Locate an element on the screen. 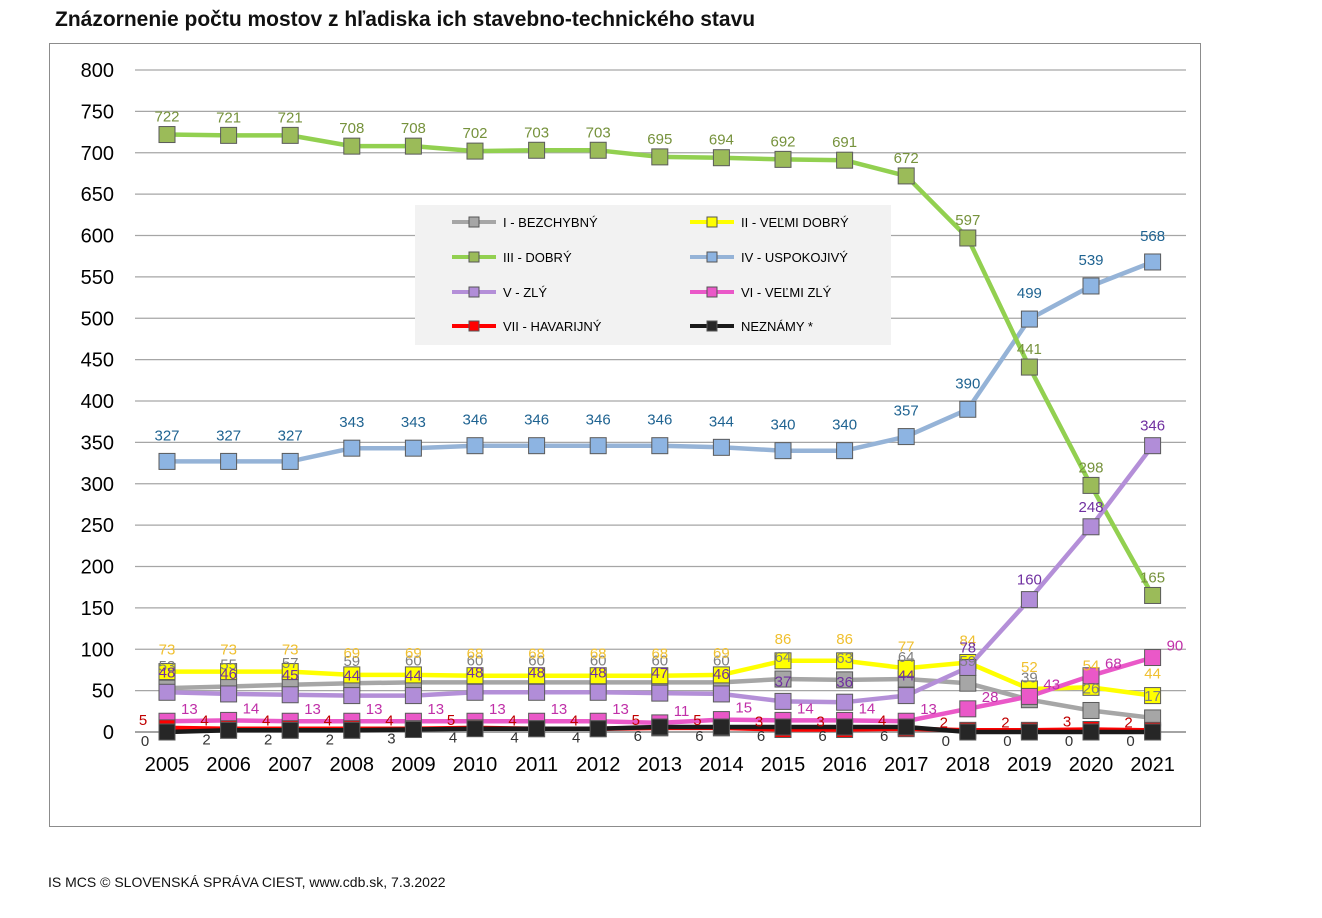 The height and width of the screenshot is (918, 1322). legend-item: IV - USPOKOJIVÝ is located at coordinates (769, 257).